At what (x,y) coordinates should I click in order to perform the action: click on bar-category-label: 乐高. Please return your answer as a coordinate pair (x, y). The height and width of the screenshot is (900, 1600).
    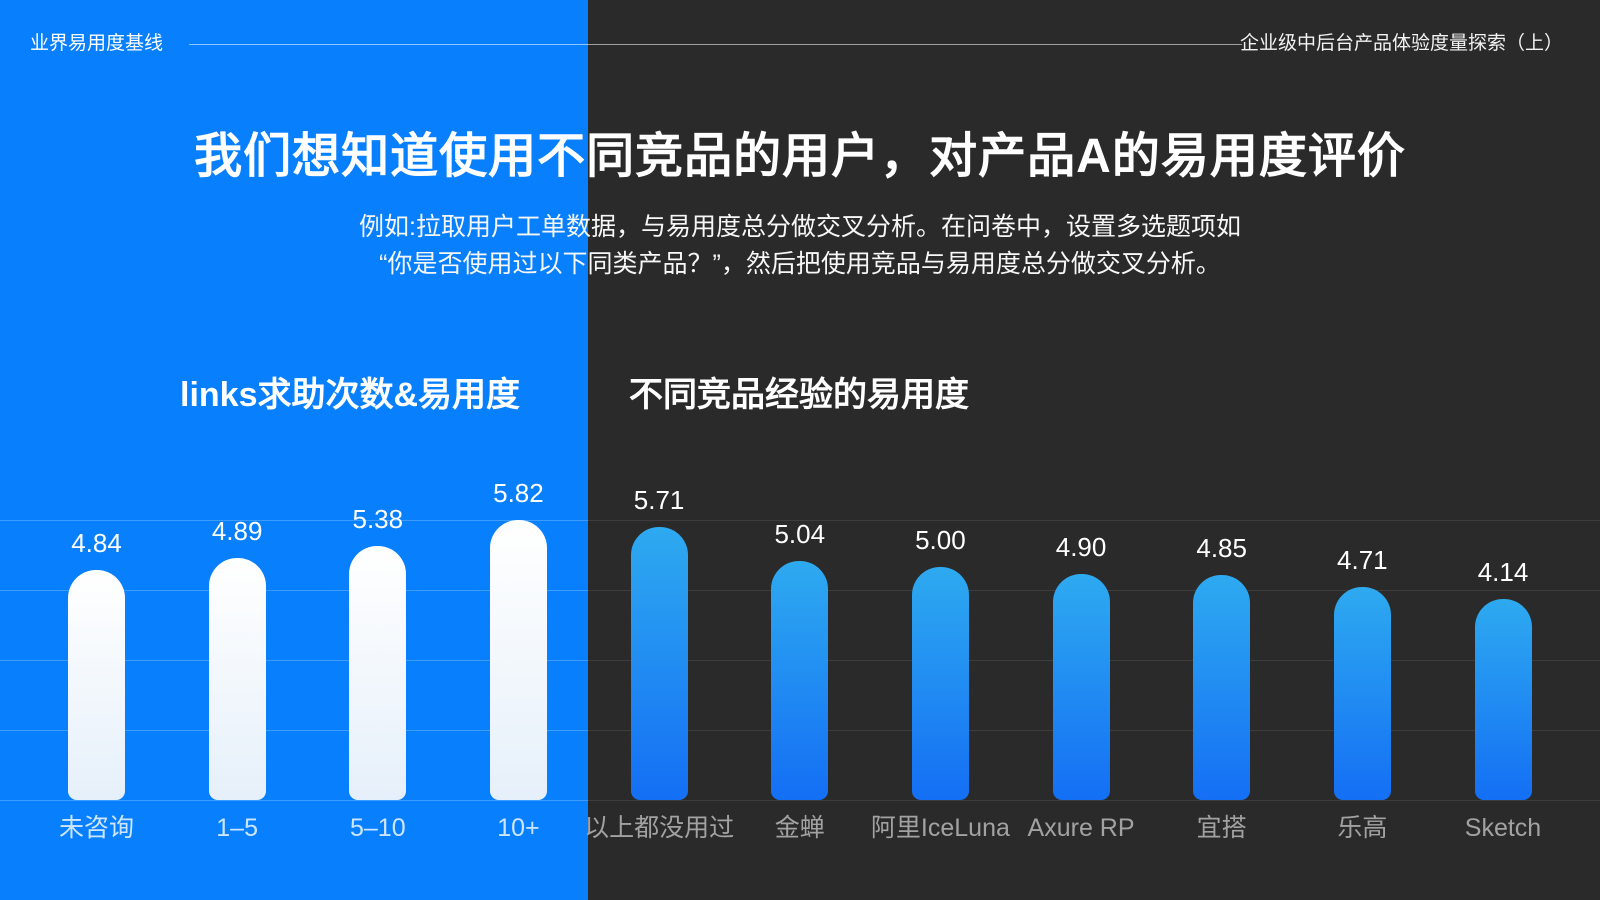
    Looking at the image, I should click on (1362, 828).